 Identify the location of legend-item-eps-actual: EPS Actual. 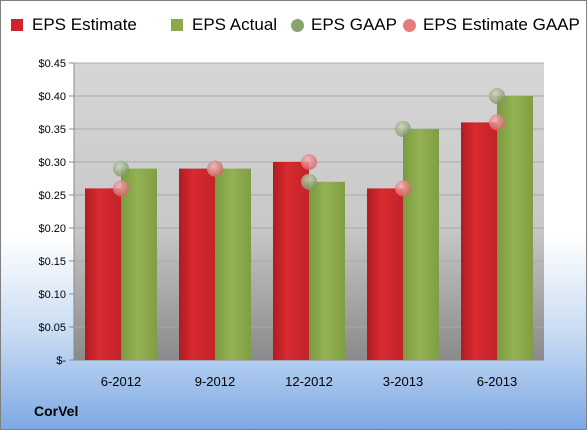
(224, 25).